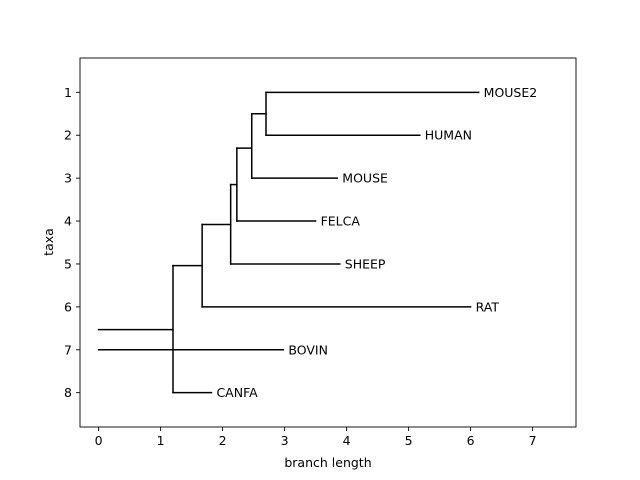 The width and height of the screenshot is (640, 480). What do you see at coordinates (99, 440) in the screenshot?
I see `x-tick-label-0: 0` at bounding box center [99, 440].